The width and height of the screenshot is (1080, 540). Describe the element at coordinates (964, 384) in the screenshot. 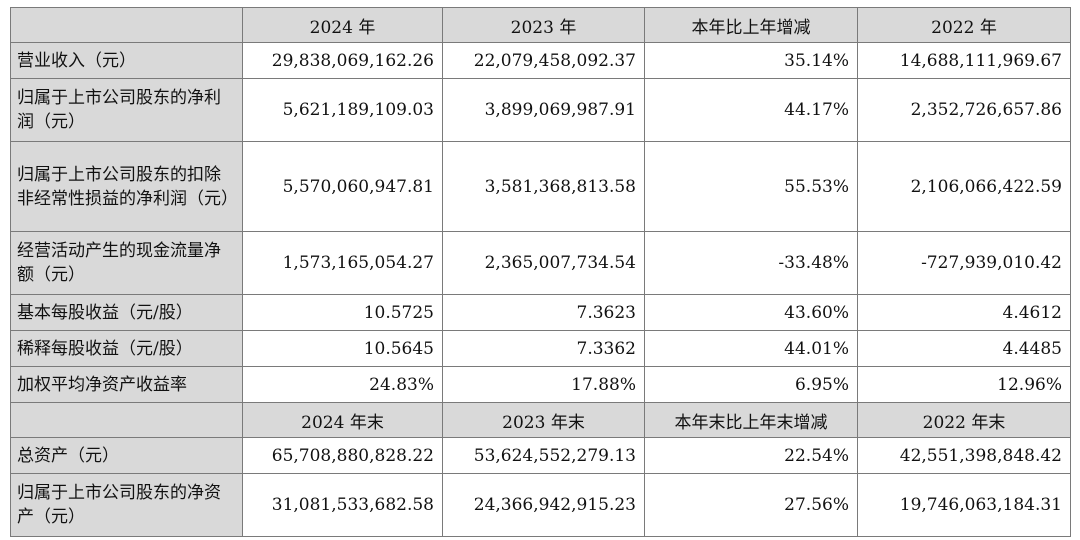

I see `cell-value: 12.96%` at that location.